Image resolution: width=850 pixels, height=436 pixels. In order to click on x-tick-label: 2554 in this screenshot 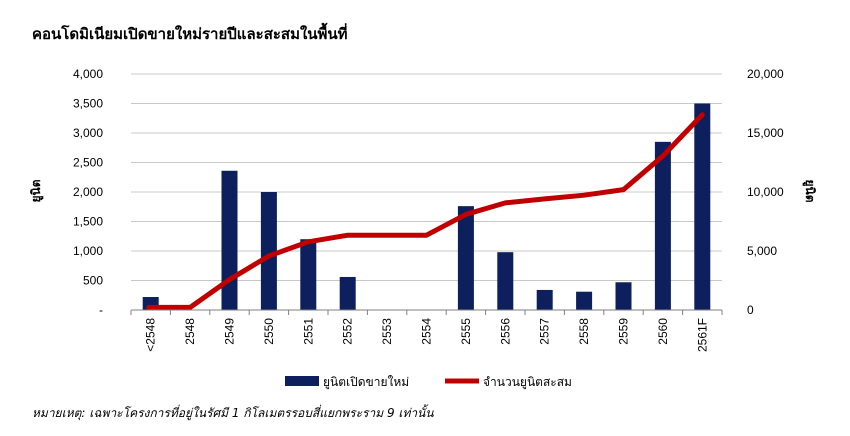, I will do `click(427, 331)`.